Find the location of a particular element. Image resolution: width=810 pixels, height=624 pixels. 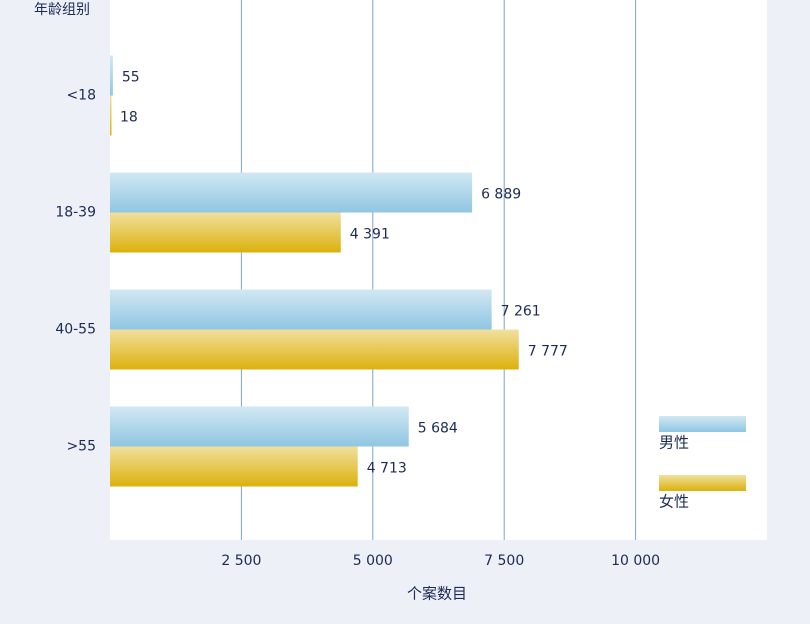

x-axis-label: 个案数目 is located at coordinates (437, 594).